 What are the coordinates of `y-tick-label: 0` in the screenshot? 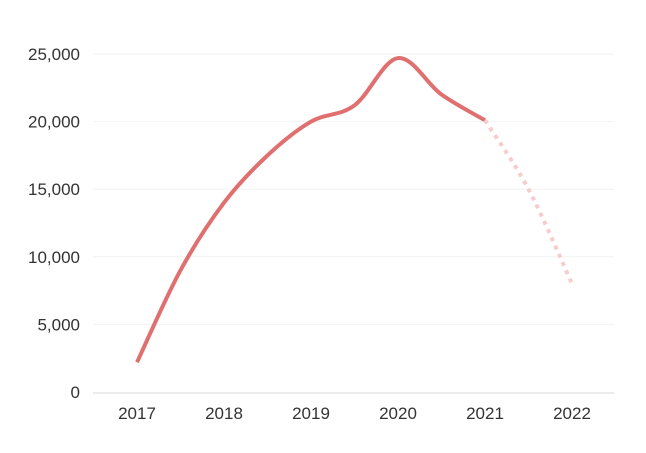 It's located at (75, 392).